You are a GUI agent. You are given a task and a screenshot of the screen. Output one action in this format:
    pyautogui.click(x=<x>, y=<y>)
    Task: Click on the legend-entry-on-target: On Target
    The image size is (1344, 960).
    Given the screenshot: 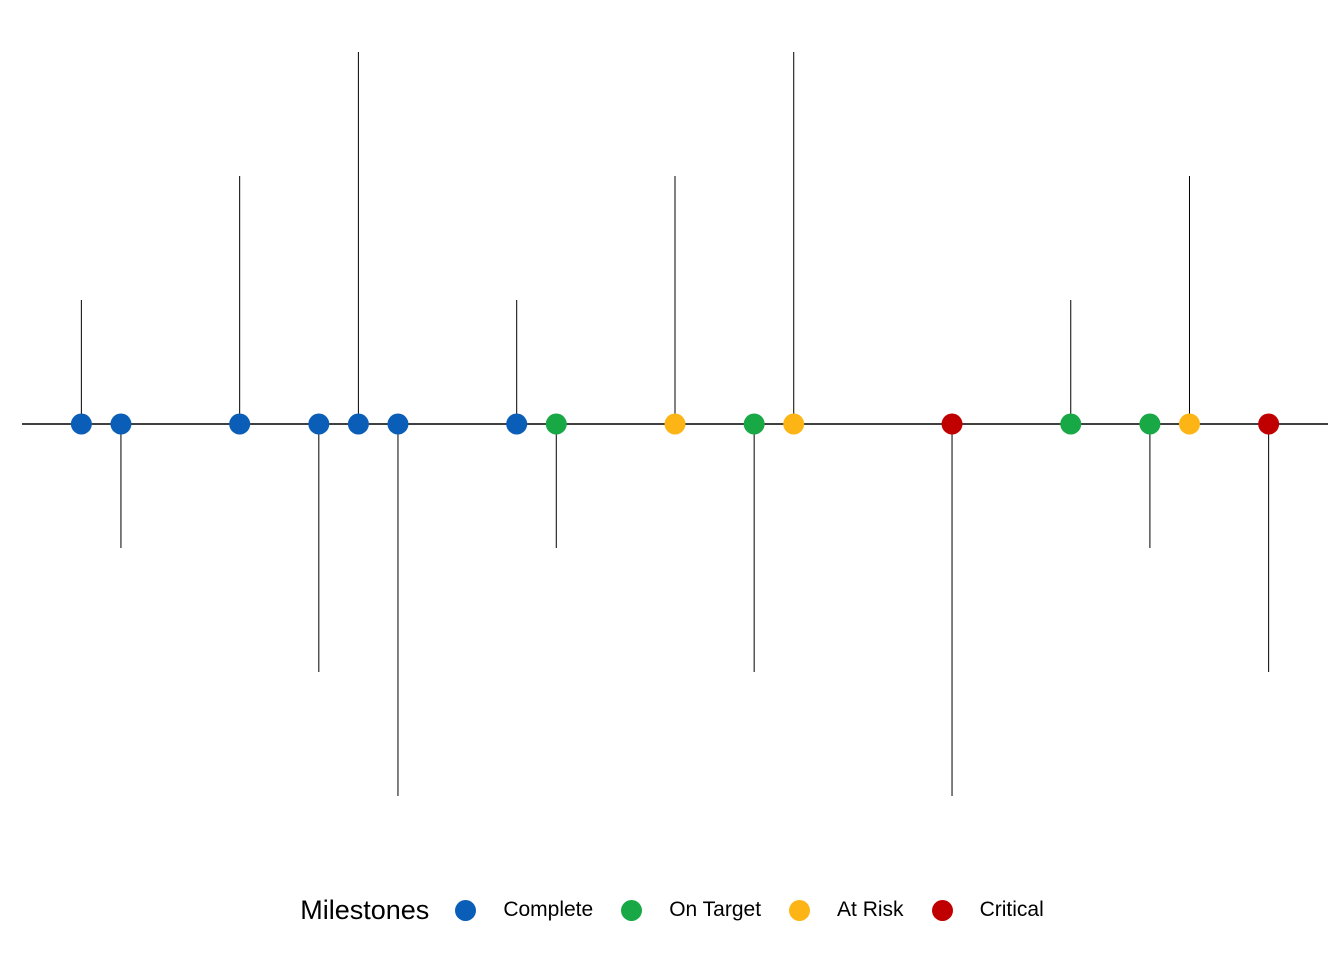 What is the action you would take?
    pyautogui.click(x=691, y=910)
    